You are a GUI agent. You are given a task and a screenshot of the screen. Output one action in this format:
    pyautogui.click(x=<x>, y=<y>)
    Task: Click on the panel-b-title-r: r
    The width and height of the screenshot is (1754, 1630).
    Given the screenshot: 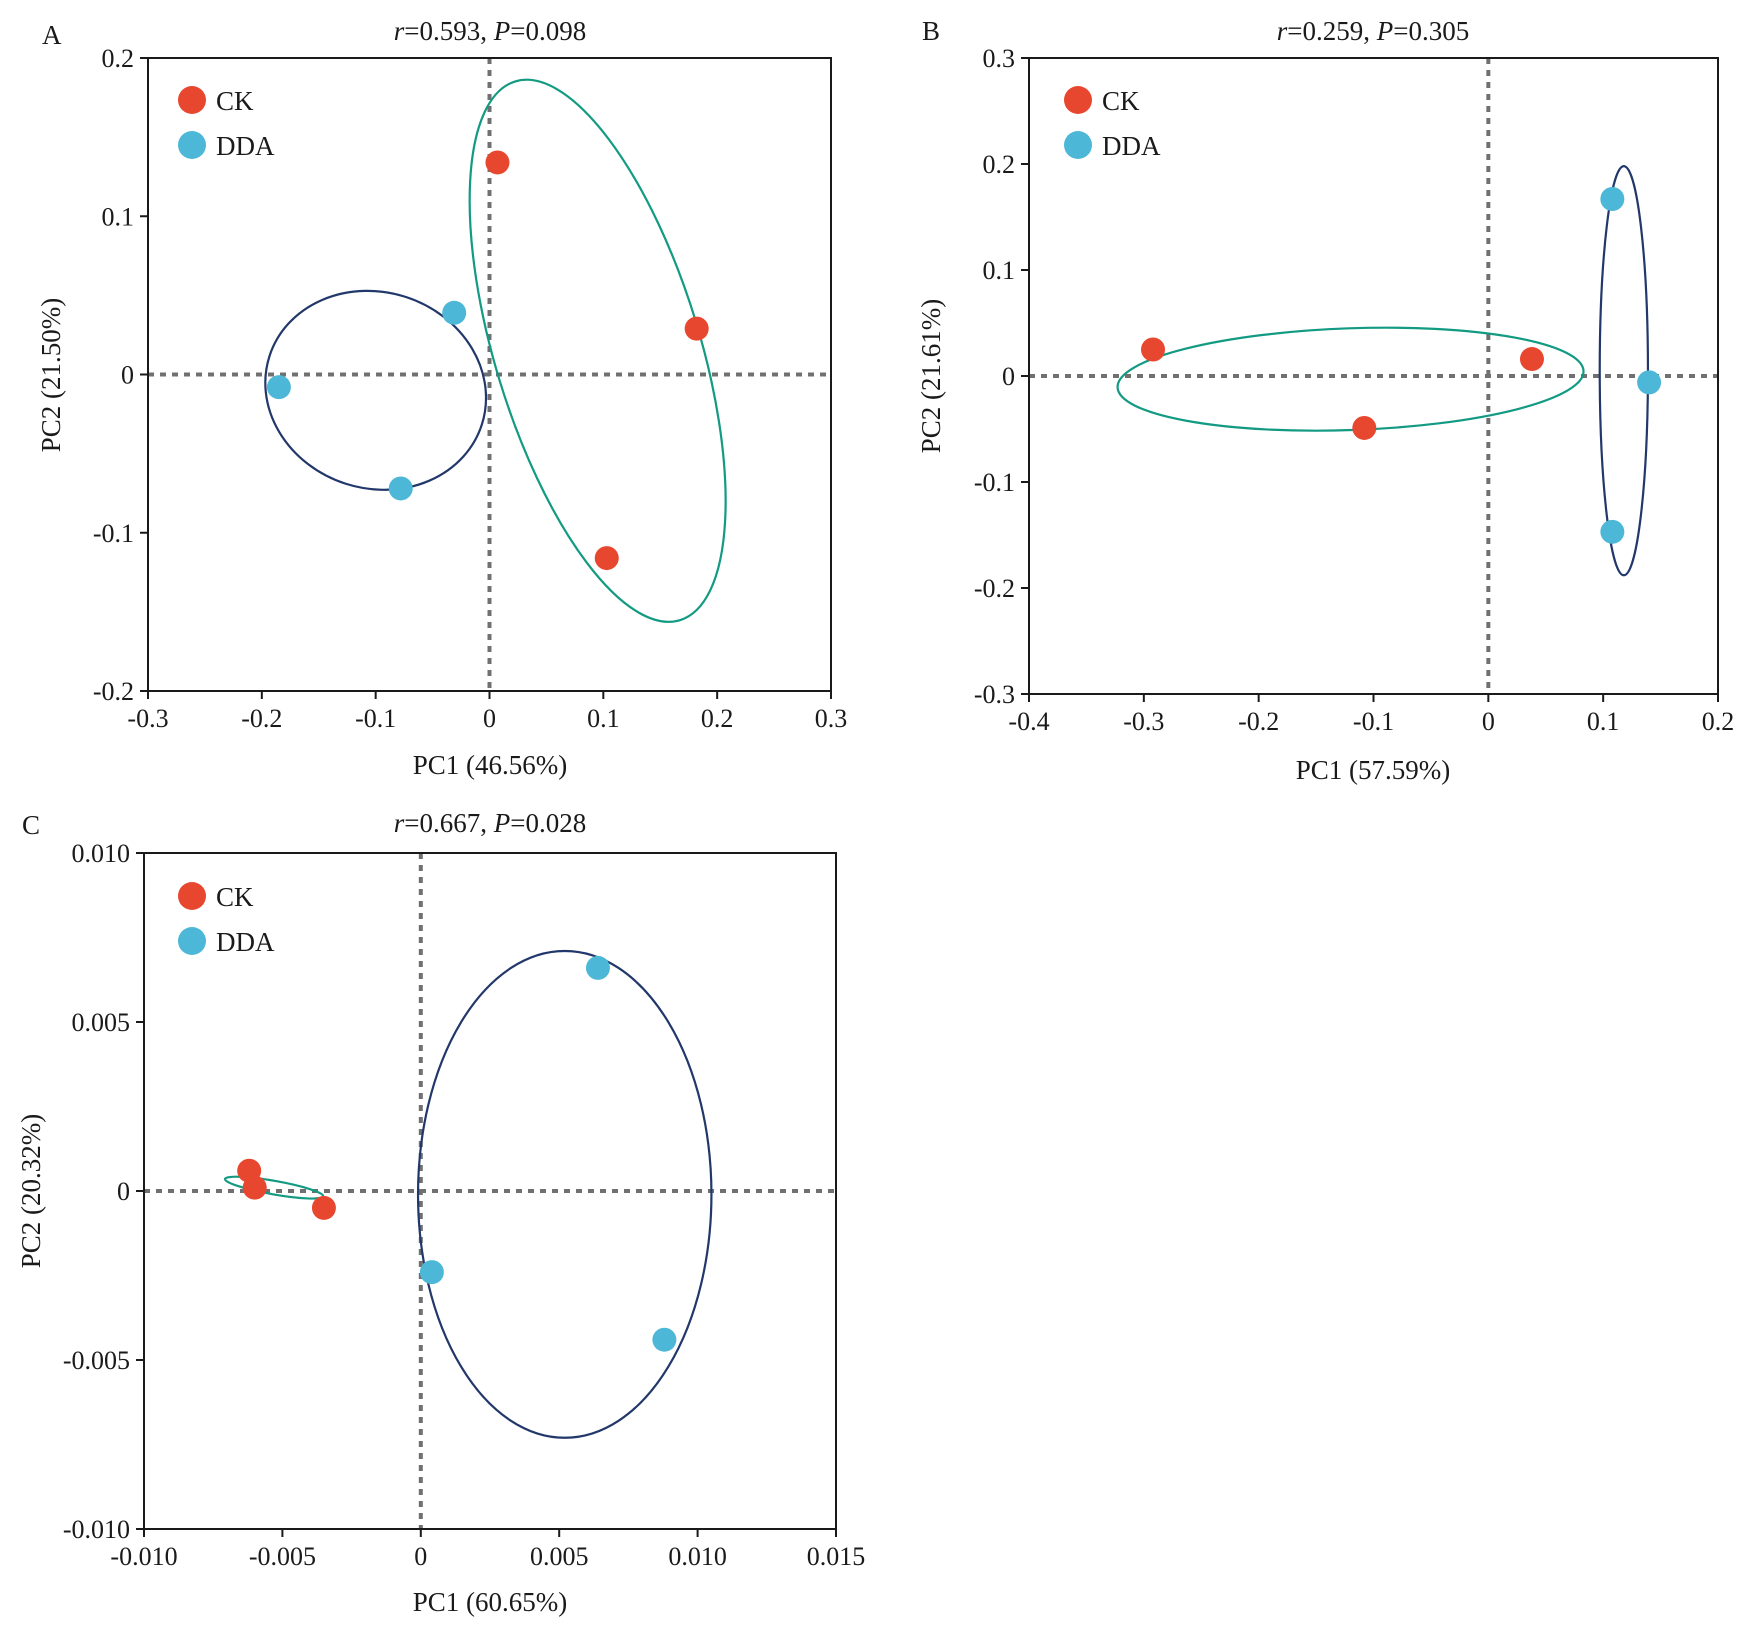 What is the action you would take?
    pyautogui.click(x=1282, y=31)
    